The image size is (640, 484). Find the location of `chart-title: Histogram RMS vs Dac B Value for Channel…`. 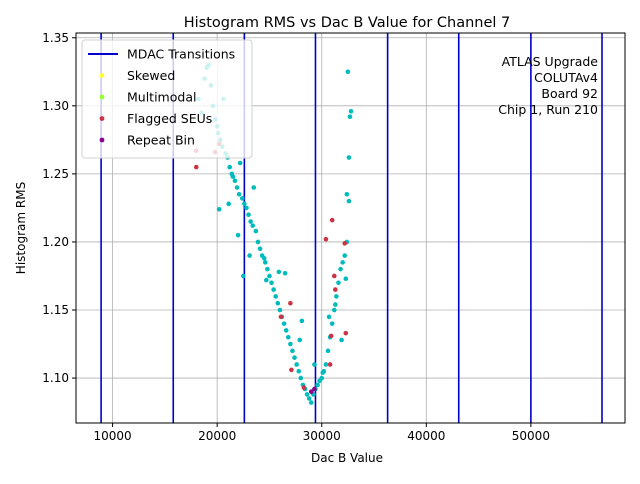

chart-title: Histogram RMS vs Dac B Value for Channel… is located at coordinates (347, 23).